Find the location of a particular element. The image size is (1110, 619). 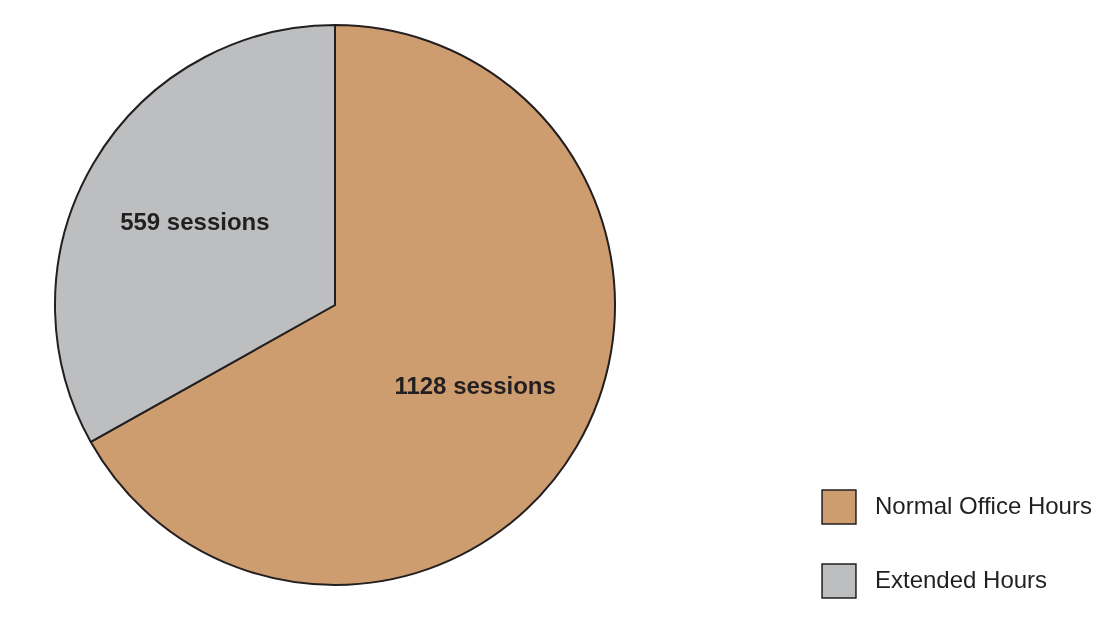

data-label: 1128 sessions is located at coordinates (475, 386).